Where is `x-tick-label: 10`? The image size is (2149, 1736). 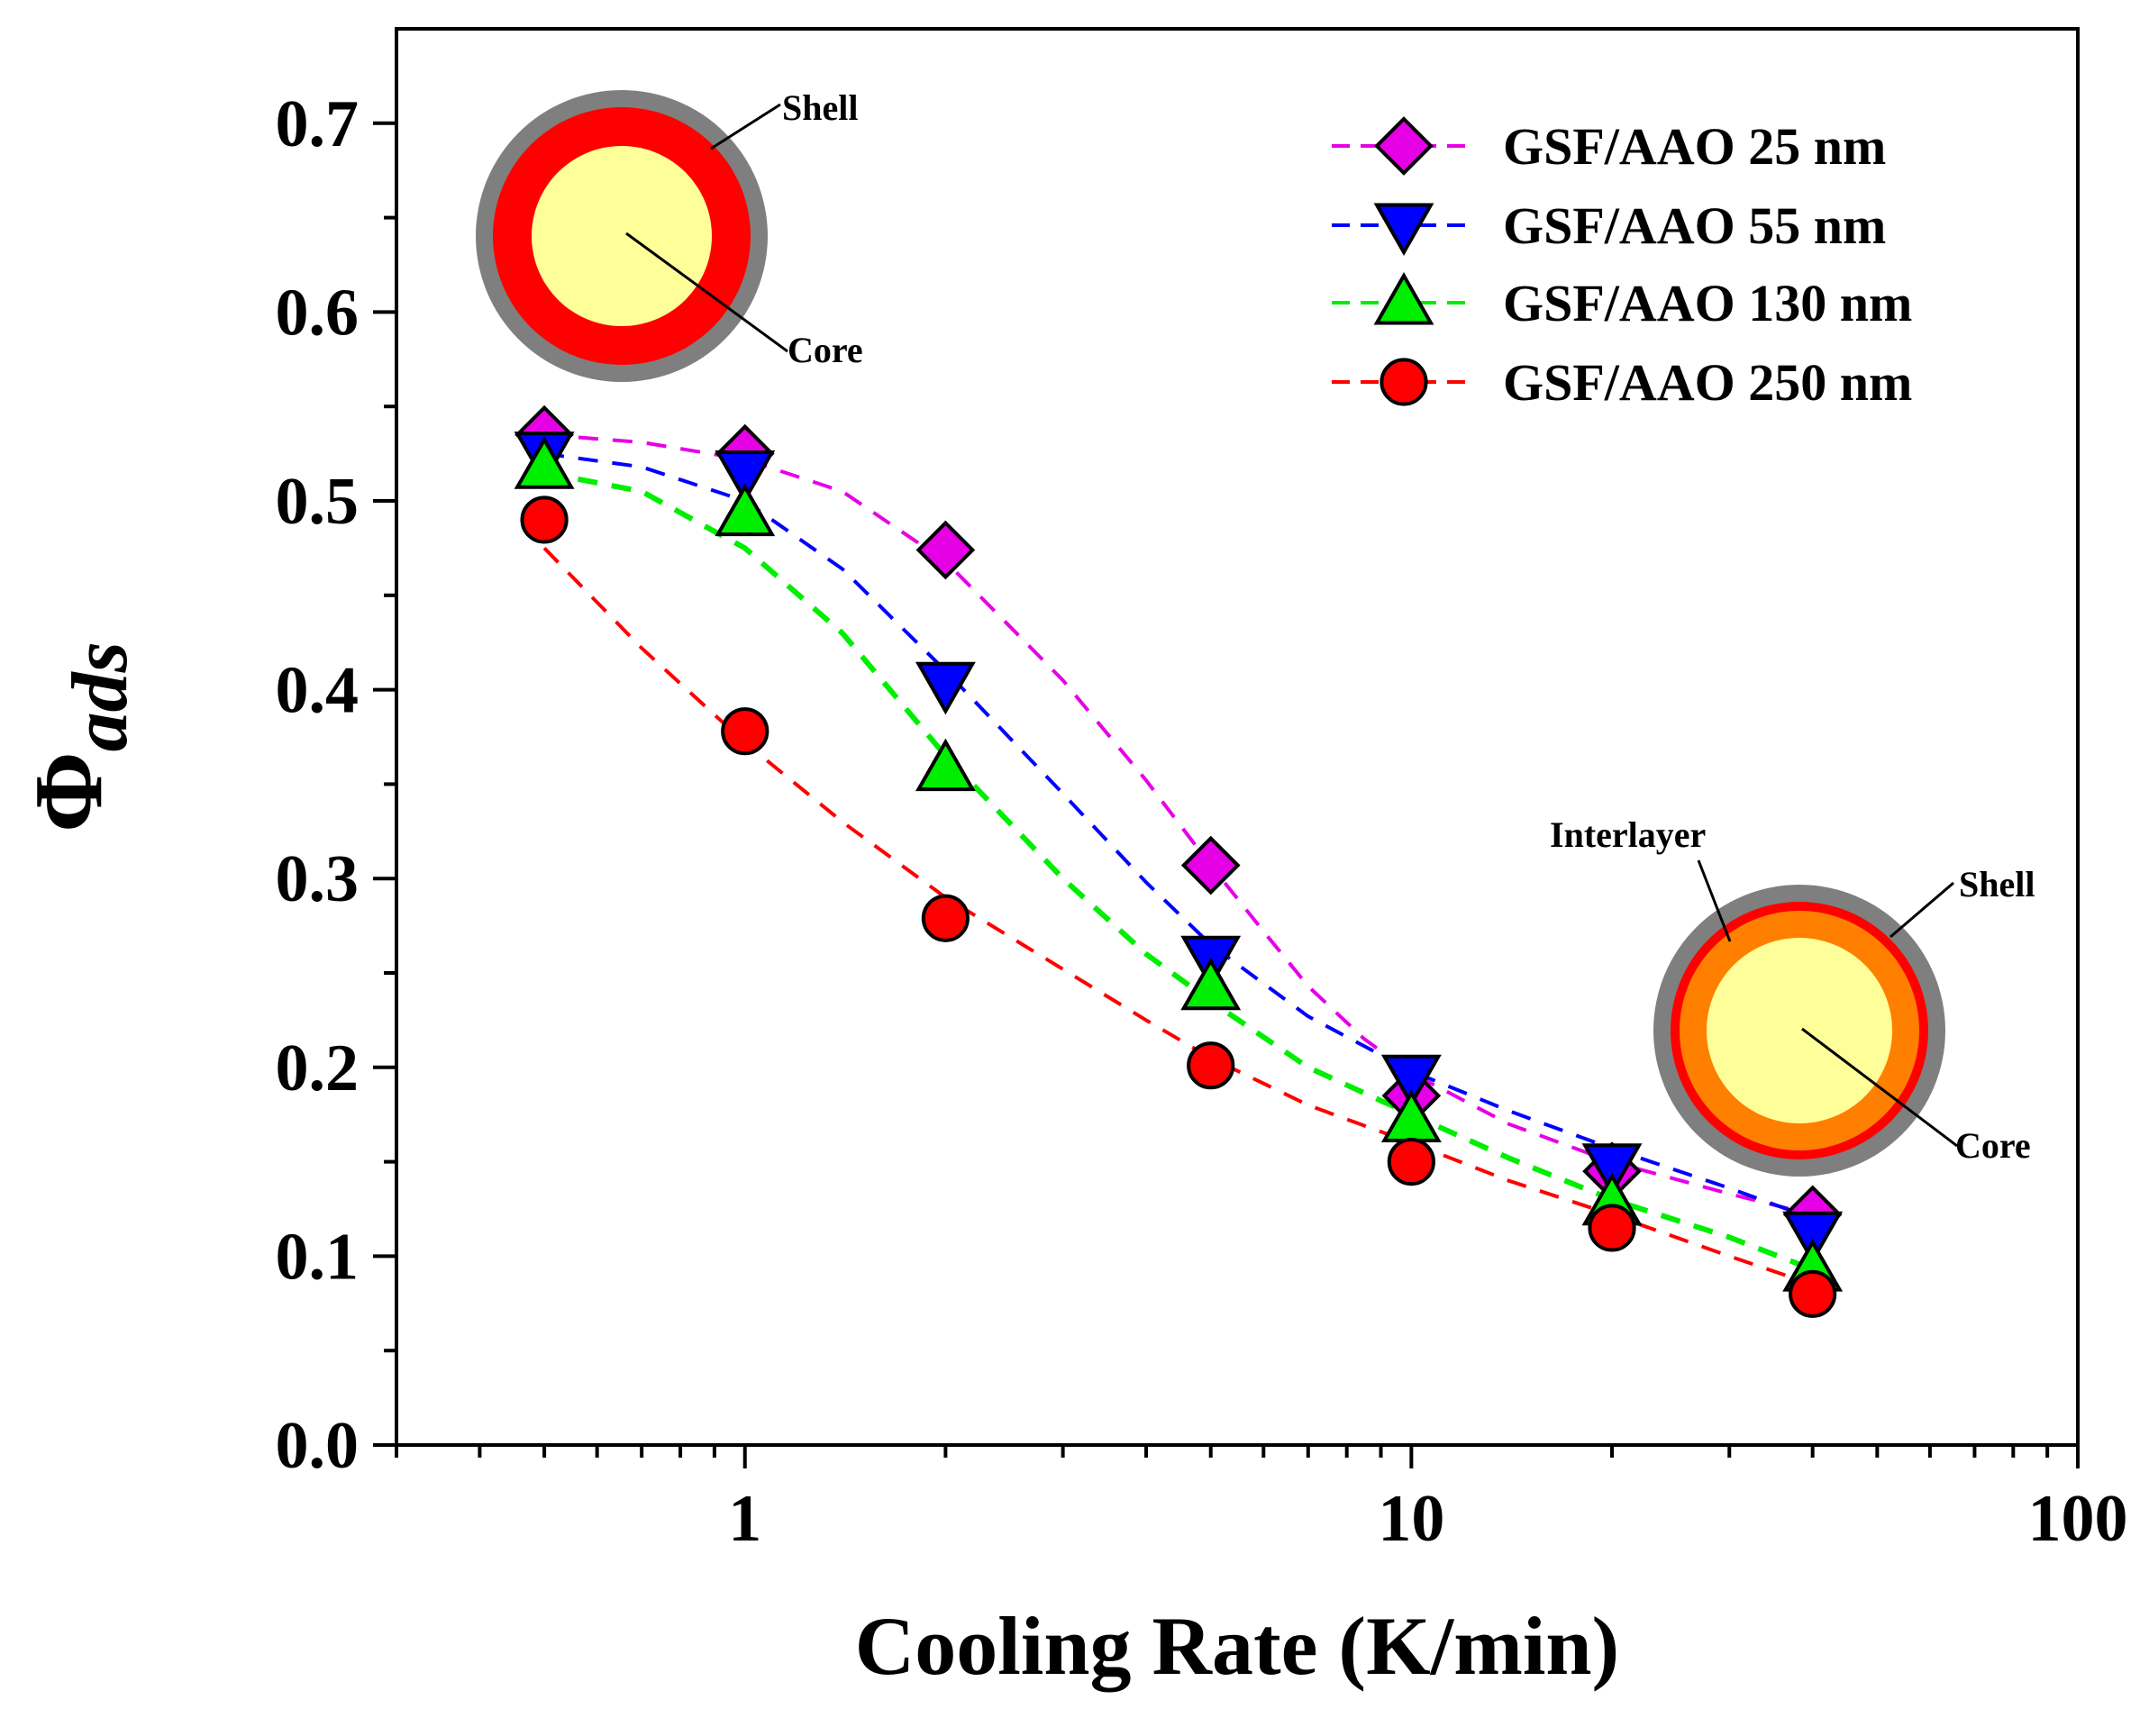 x-tick-label: 10 is located at coordinates (1411, 1519).